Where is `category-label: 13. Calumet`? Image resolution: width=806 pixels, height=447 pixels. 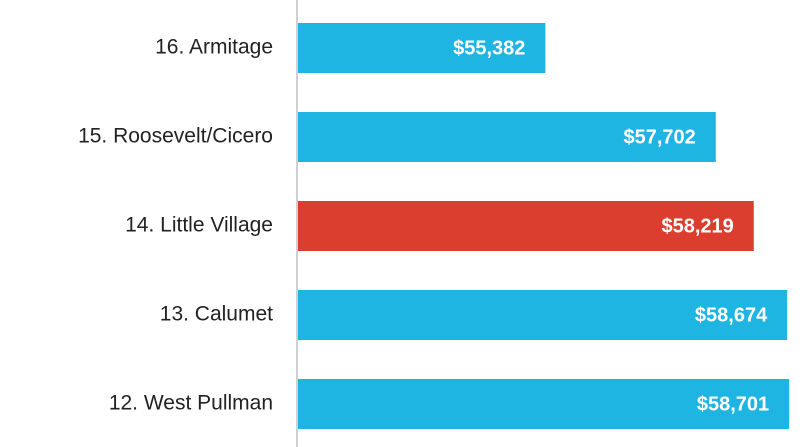 category-label: 13. Calumet is located at coordinates (216, 314).